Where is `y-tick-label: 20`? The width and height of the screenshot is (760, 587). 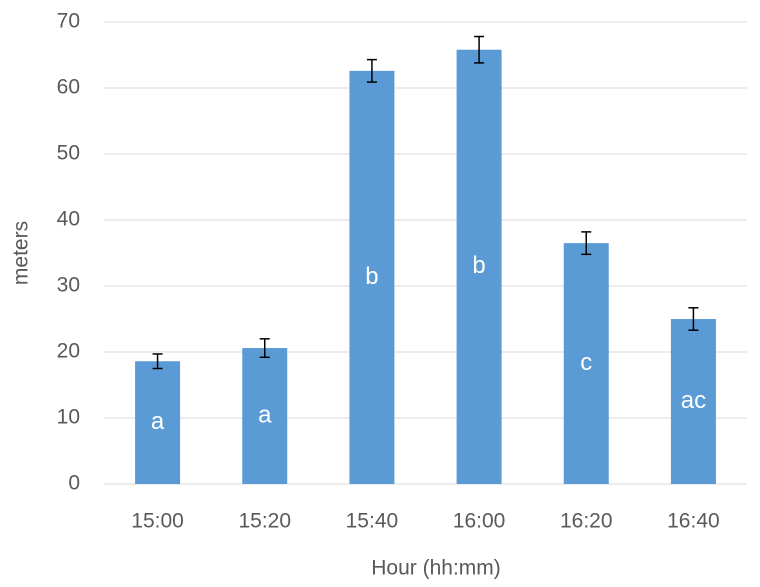 y-tick-label: 20 is located at coordinates (68, 351).